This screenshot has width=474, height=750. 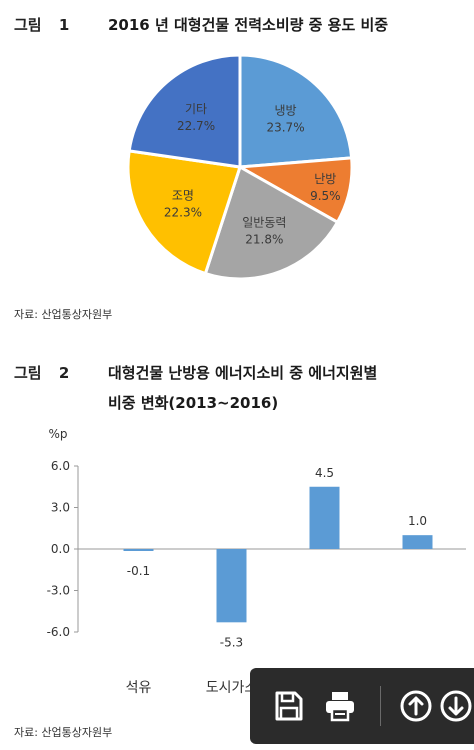 What do you see at coordinates (324, 473) in the screenshot?
I see `bar-value-label: 4.5` at bounding box center [324, 473].